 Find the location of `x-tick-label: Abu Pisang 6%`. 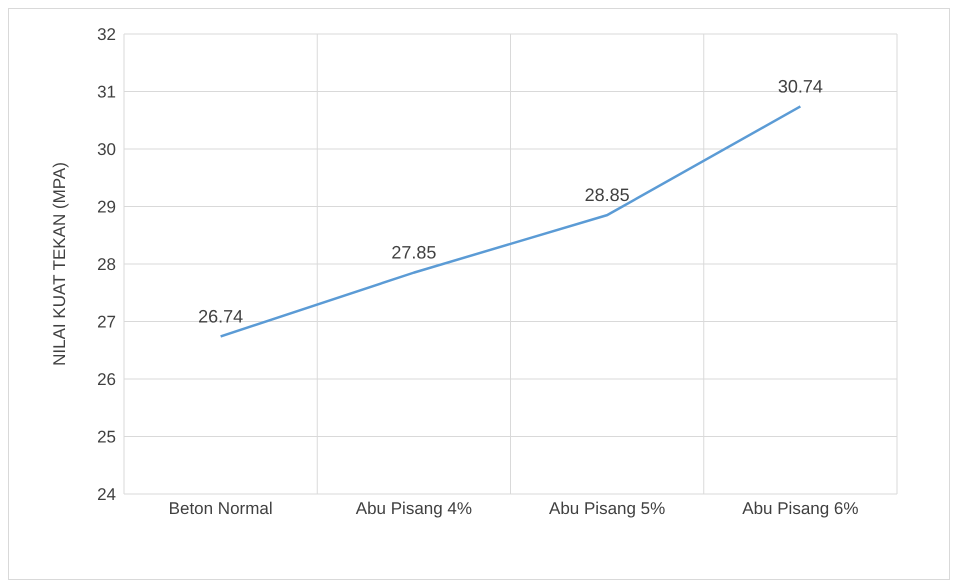

x-tick-label: Abu Pisang 6% is located at coordinates (800, 508).